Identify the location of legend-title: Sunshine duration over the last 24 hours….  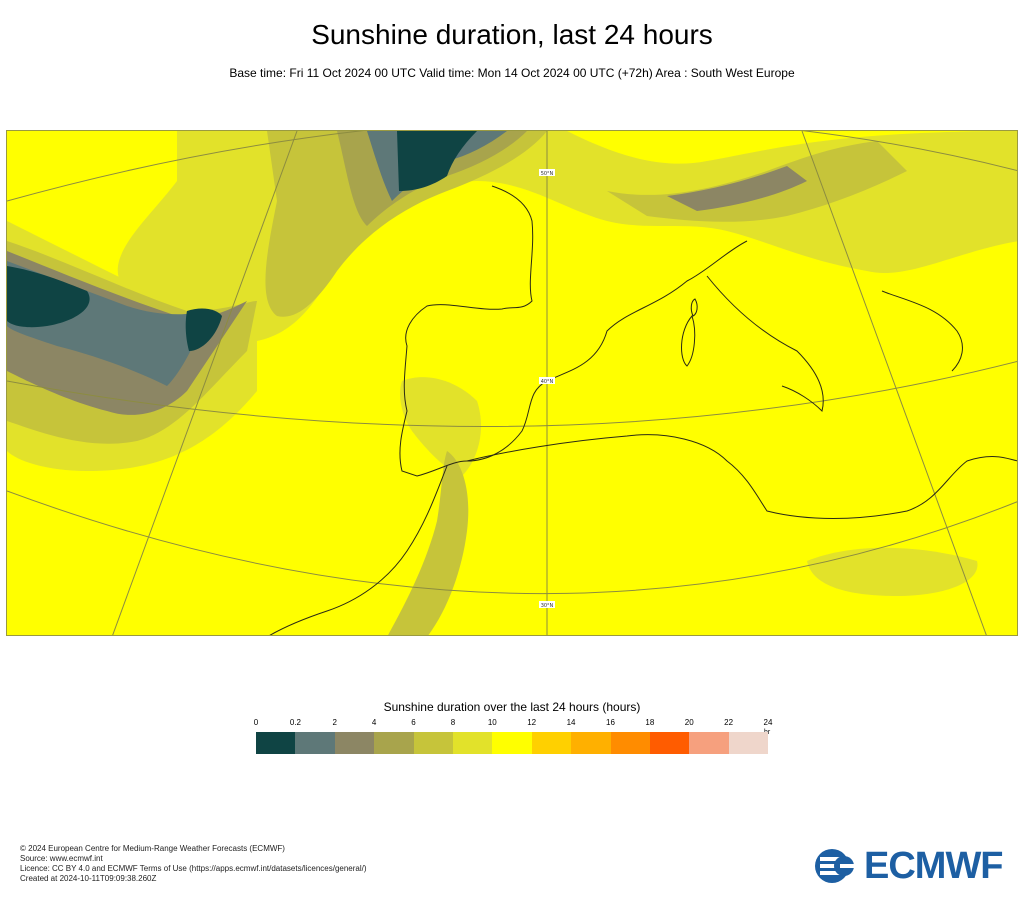
(512, 707).